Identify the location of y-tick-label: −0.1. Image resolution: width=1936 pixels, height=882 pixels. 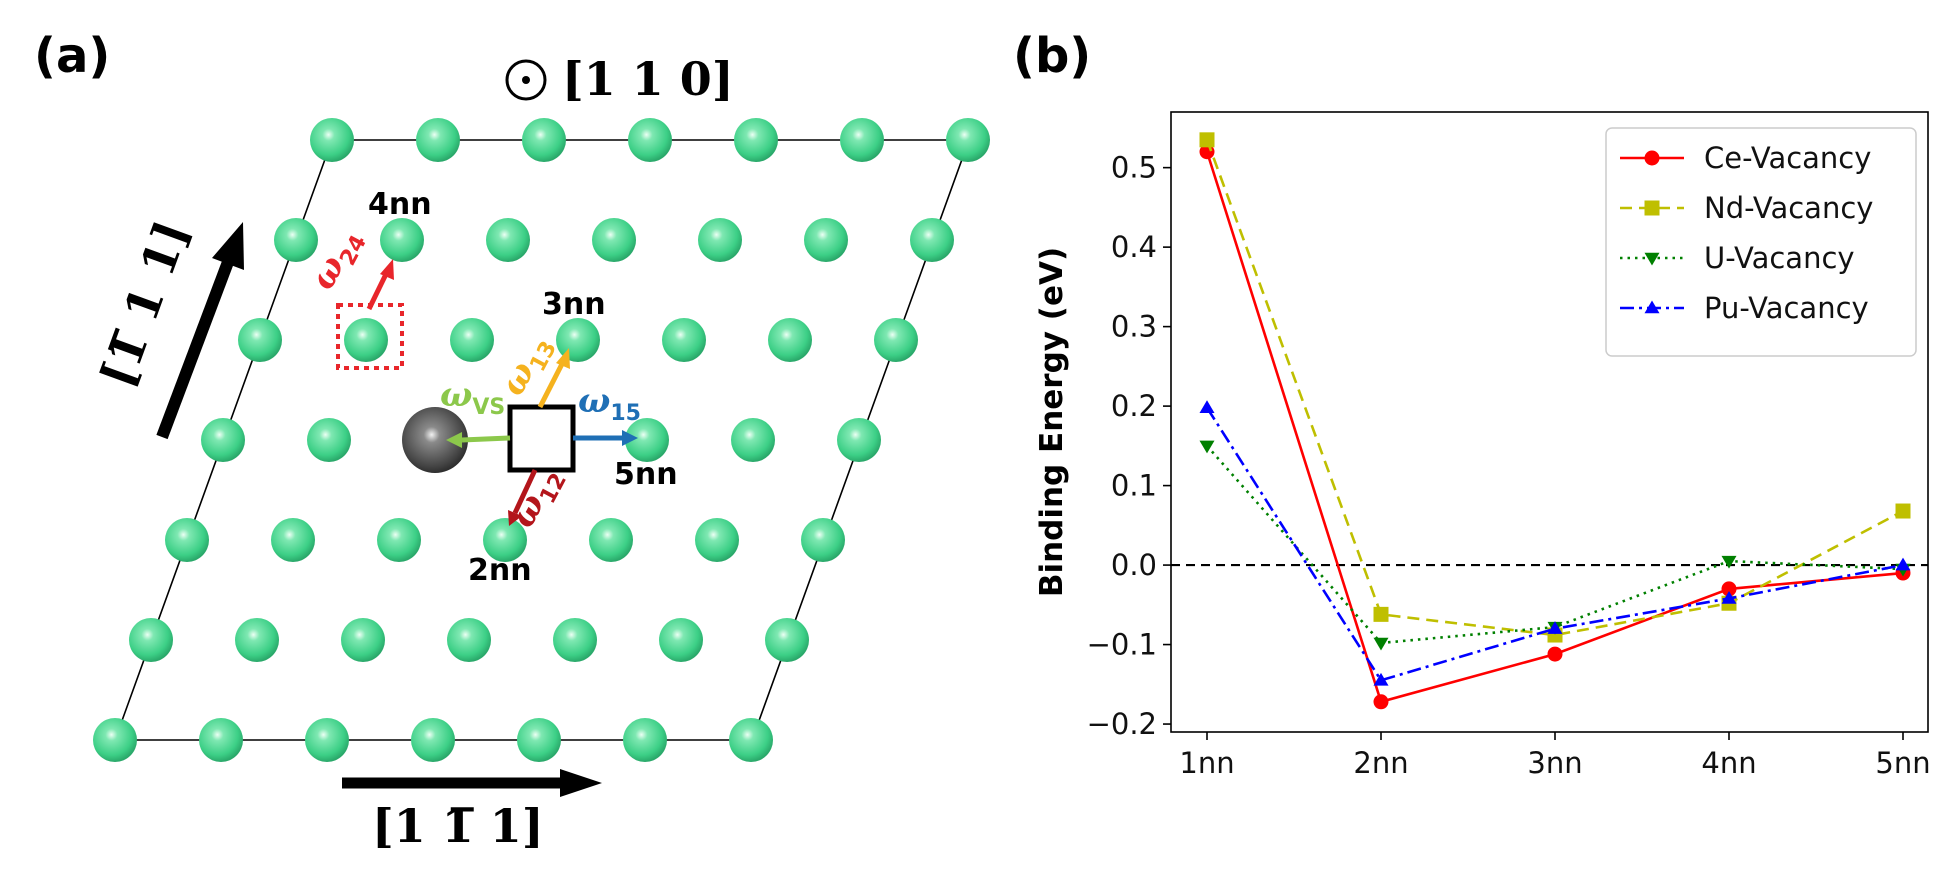
(1122, 645).